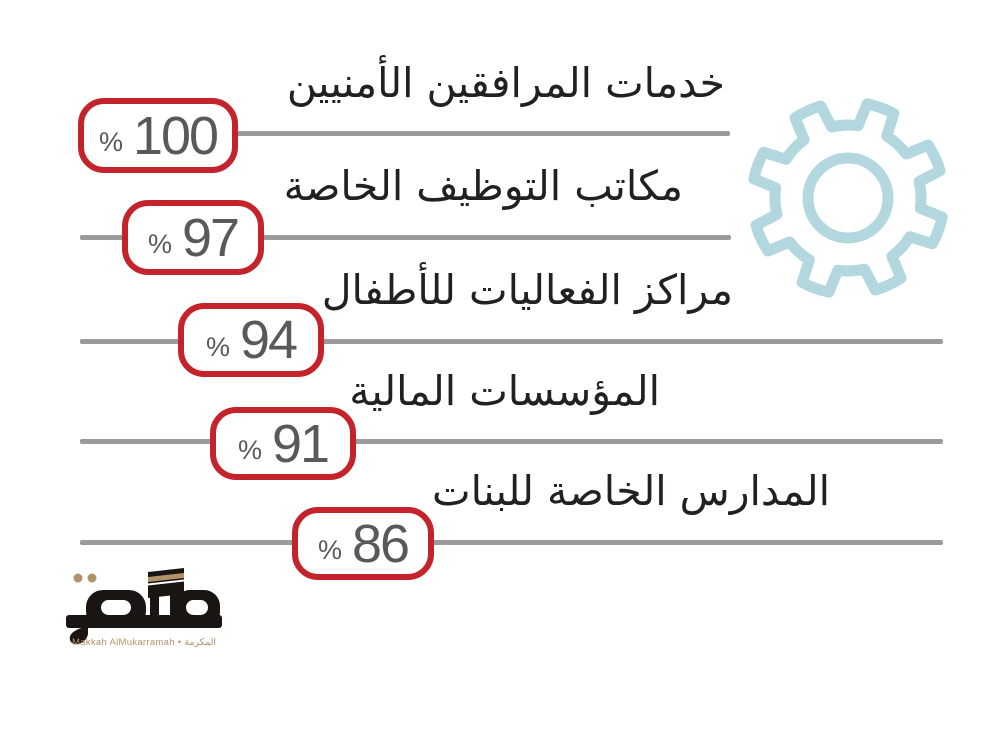  I want to click on percent-badge: % 94, so click(251, 340).